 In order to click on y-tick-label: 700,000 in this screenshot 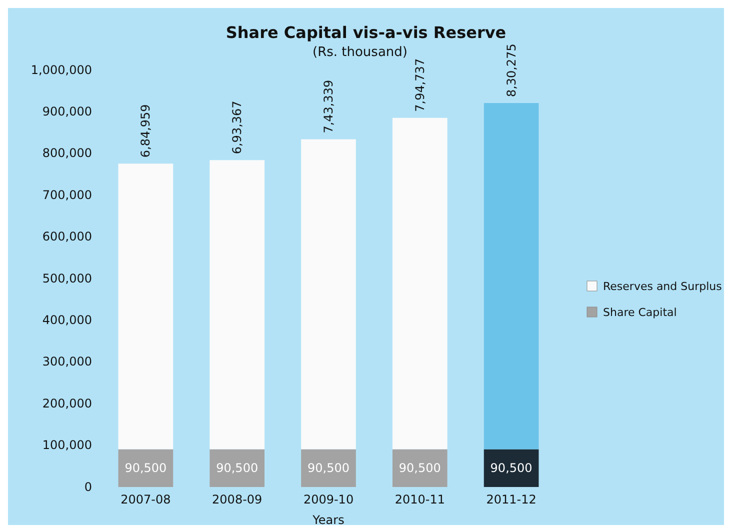, I will do `click(67, 195)`.